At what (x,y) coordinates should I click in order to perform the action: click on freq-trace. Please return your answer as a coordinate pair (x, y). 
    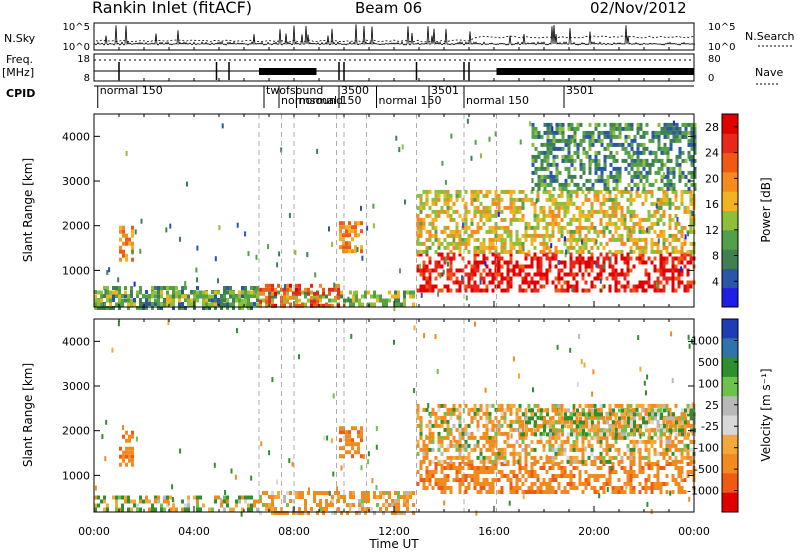
    Looking at the image, I should click on (394, 69).